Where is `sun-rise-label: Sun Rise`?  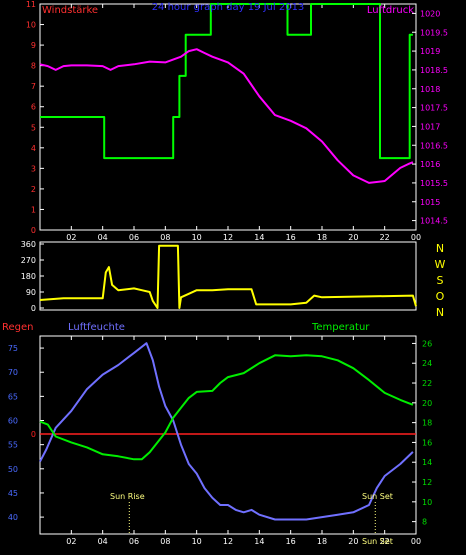
sun-rise-label: Sun Rise is located at coordinates (127, 496).